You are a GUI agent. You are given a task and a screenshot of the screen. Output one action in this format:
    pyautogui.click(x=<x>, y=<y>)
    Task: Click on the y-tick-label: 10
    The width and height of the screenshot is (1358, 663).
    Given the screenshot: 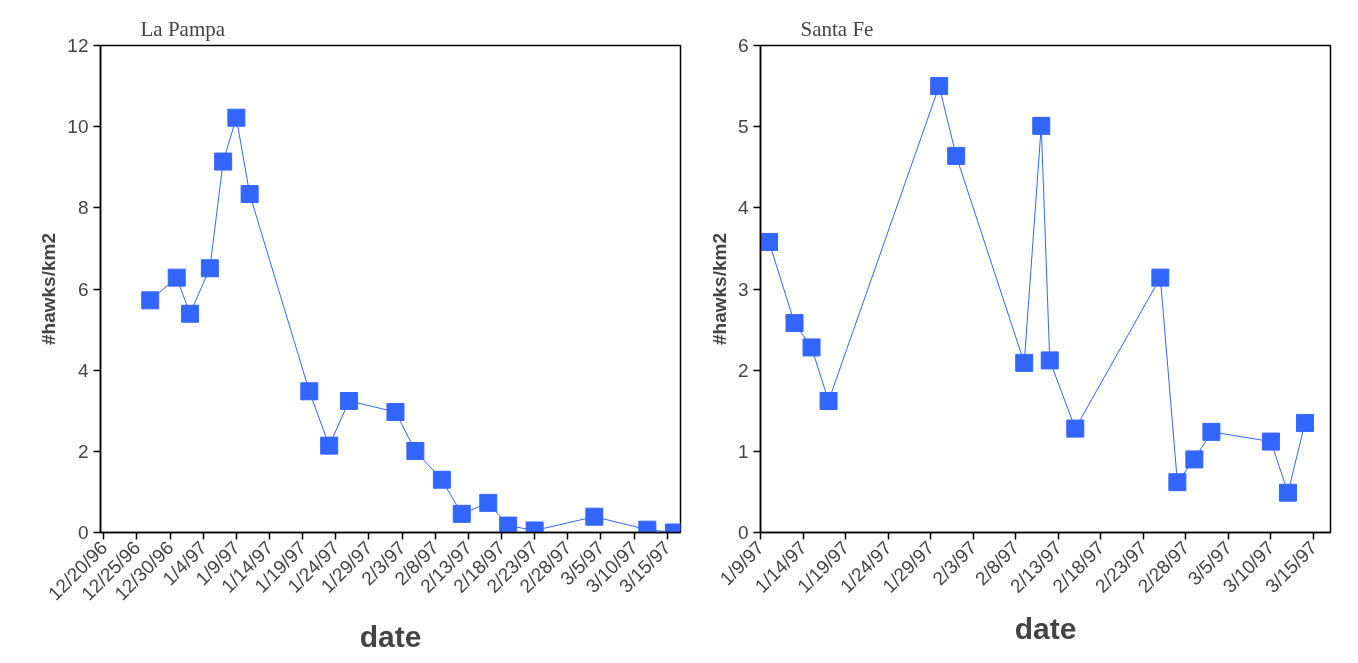 What is the action you would take?
    pyautogui.click(x=78, y=127)
    